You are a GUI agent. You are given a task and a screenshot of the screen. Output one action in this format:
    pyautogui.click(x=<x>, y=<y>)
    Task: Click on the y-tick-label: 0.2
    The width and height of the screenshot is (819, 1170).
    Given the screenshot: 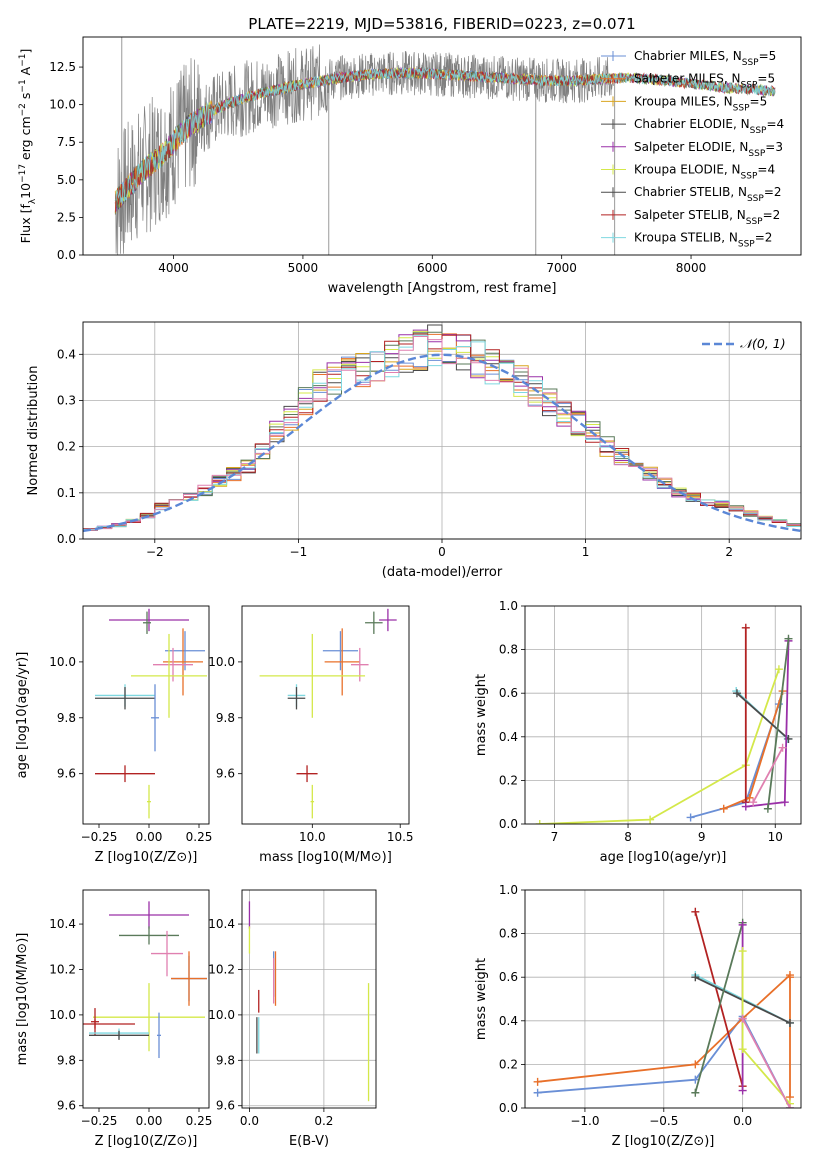 What is the action you would take?
    pyautogui.click(x=508, y=780)
    